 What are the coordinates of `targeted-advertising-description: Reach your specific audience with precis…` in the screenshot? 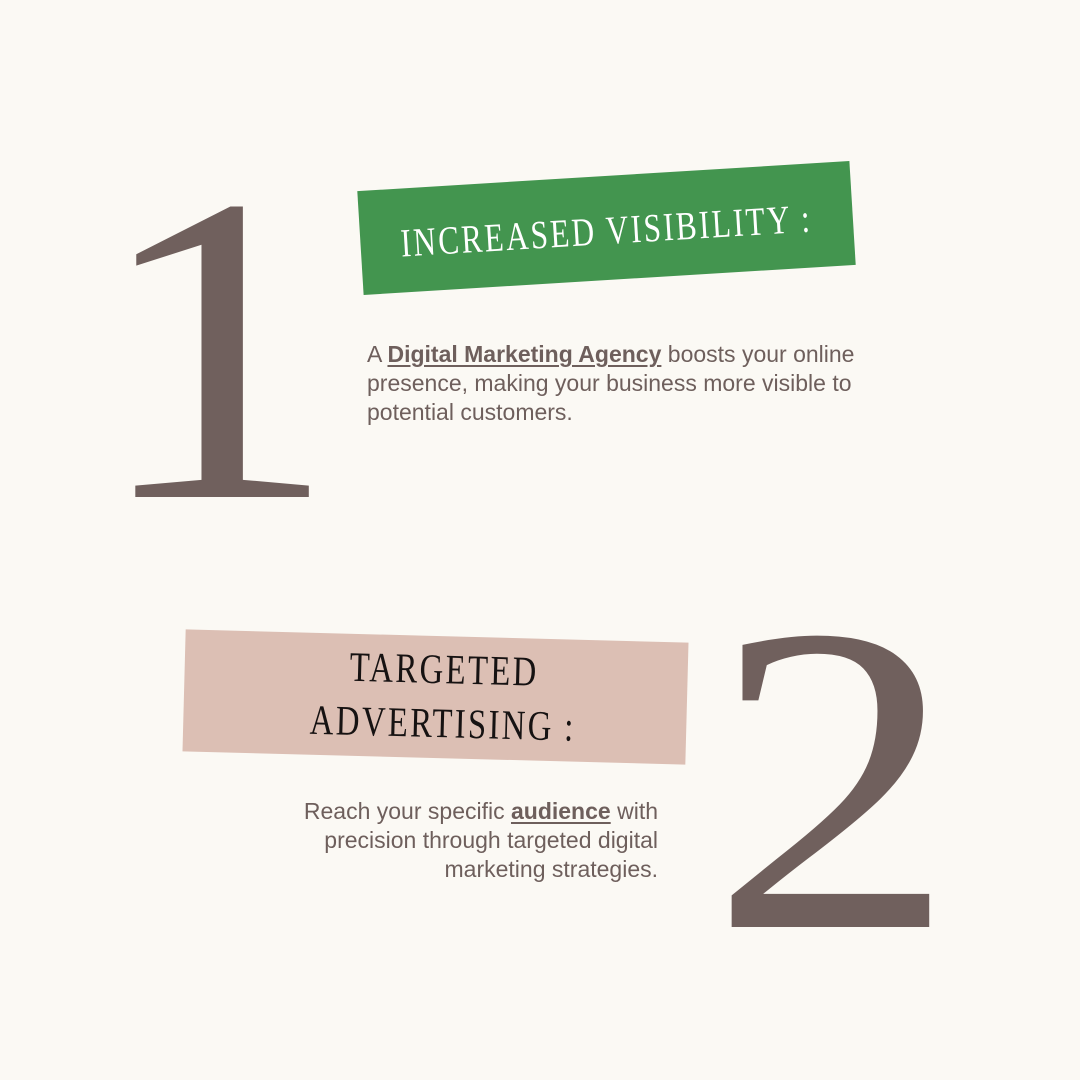 It's located at (444, 840).